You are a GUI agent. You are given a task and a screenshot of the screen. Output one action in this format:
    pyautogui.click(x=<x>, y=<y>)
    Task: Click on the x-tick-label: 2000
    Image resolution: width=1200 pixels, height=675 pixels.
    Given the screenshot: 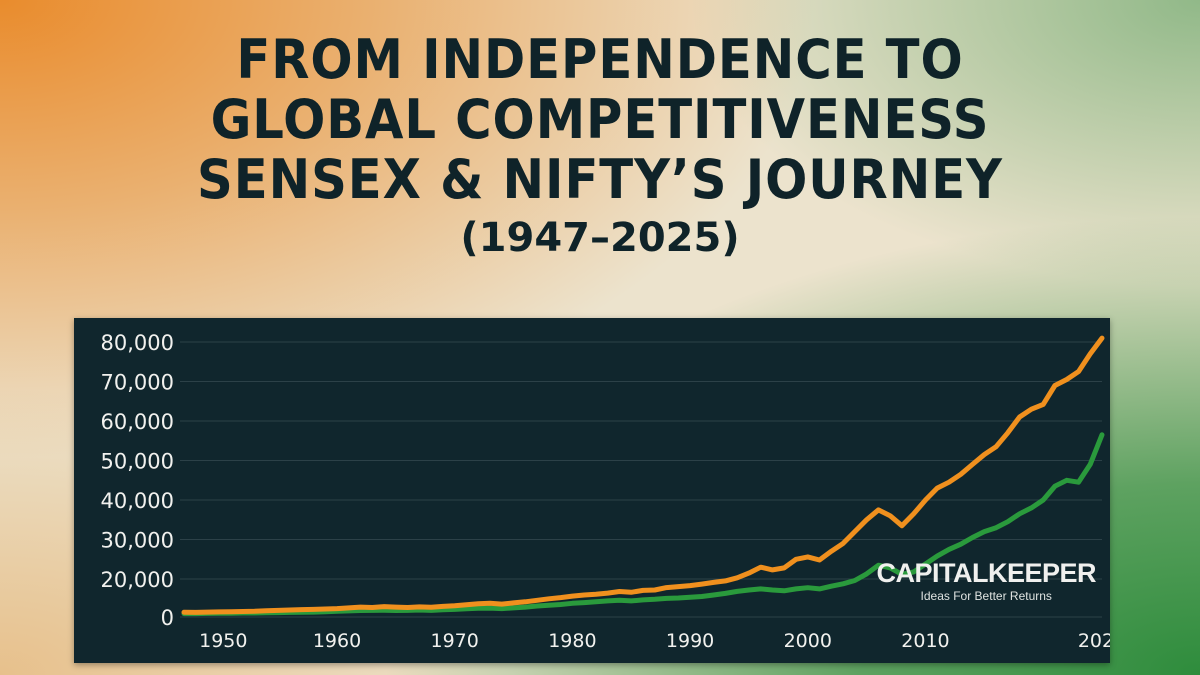 What is the action you would take?
    pyautogui.click(x=808, y=641)
    